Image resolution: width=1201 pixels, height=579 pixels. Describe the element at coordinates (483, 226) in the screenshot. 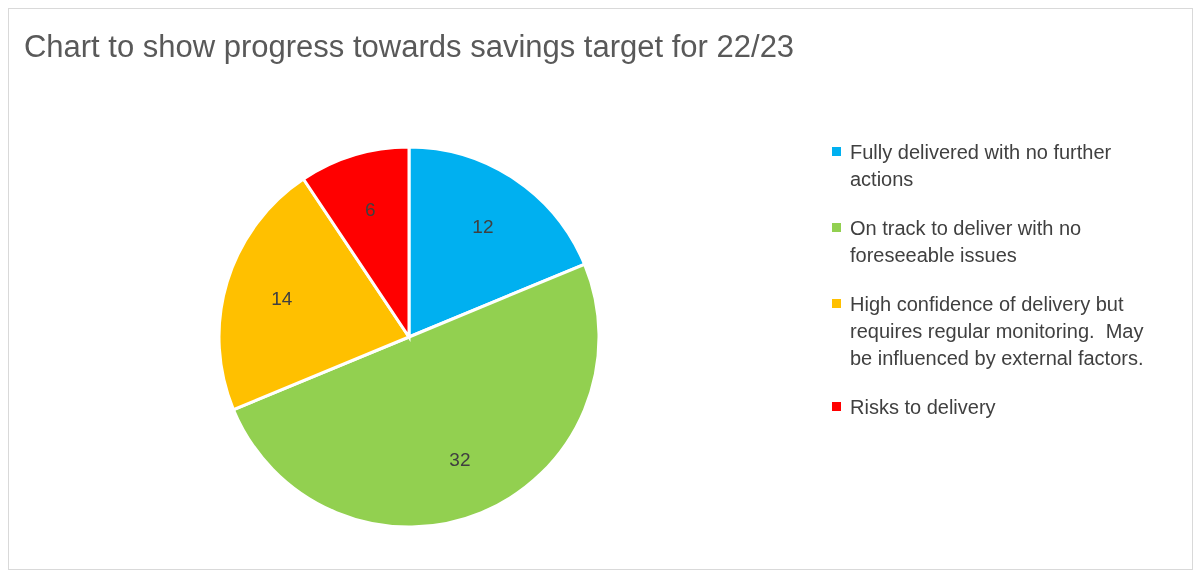

I see `data-label: 12` at that location.